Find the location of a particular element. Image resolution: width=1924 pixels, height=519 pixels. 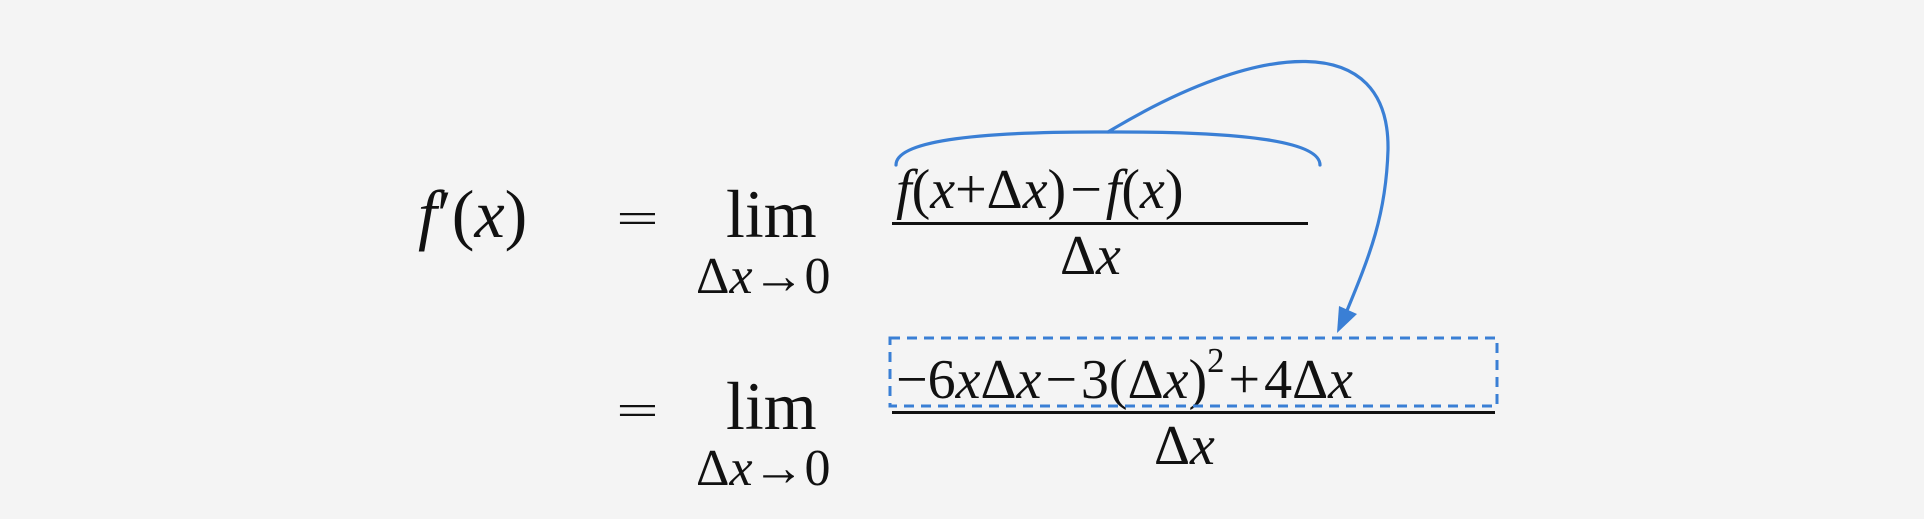

num2-x4: x is located at coordinates (1340, 380).